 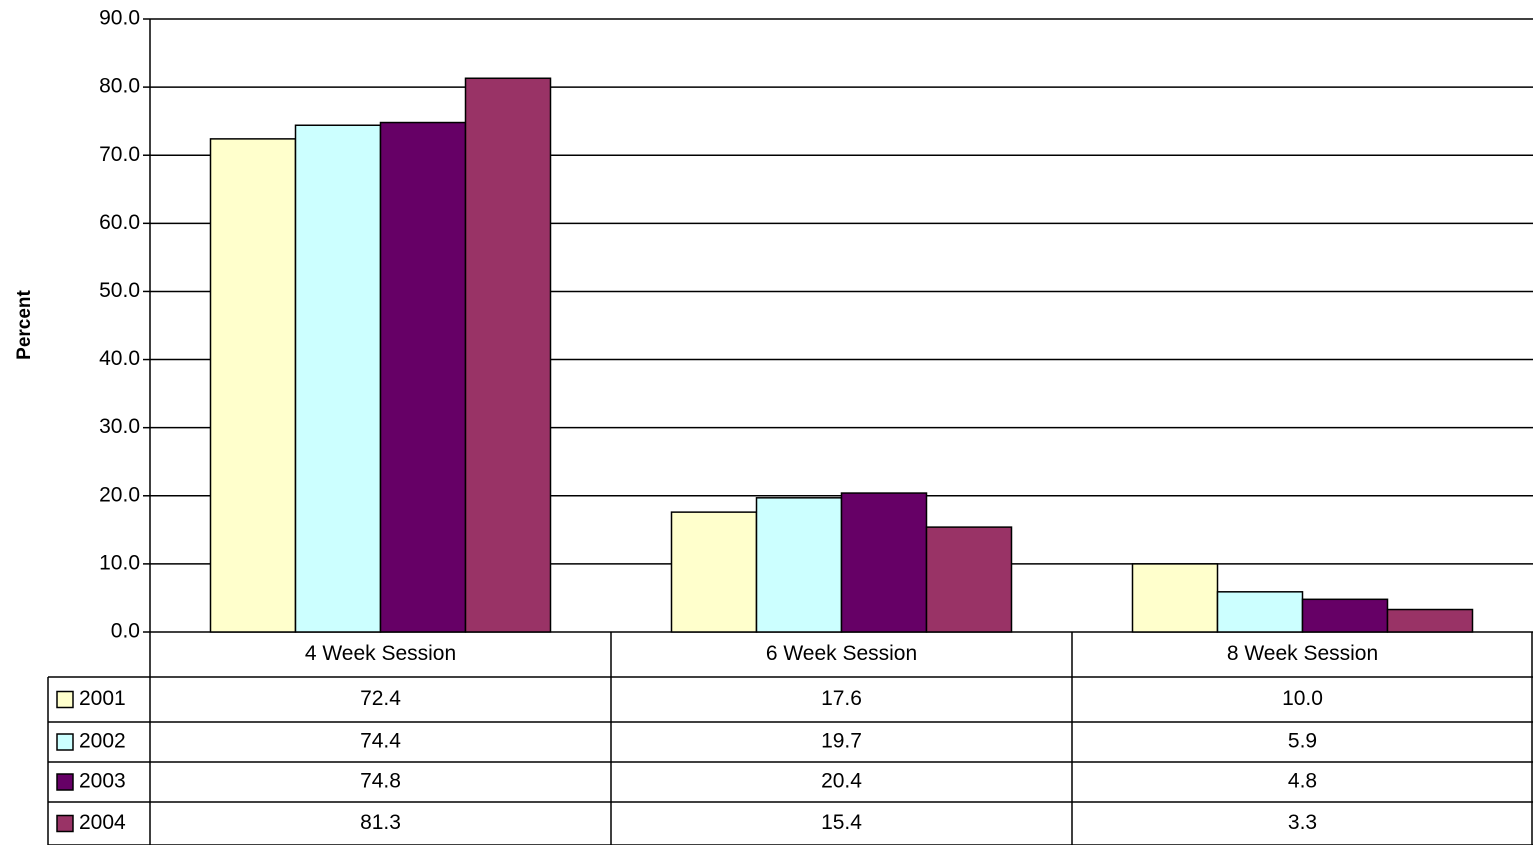 What do you see at coordinates (119, 358) in the screenshot?
I see `y-tick-label: 40.0` at bounding box center [119, 358].